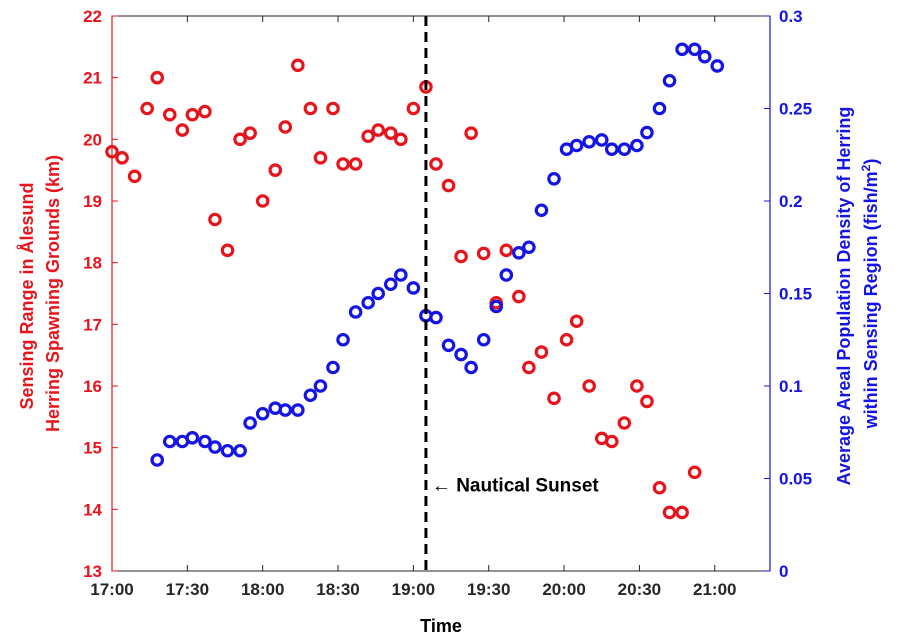 This screenshot has width=897, height=638. Describe the element at coordinates (563, 589) in the screenshot. I see `x-tick-label: 20:00` at that location.